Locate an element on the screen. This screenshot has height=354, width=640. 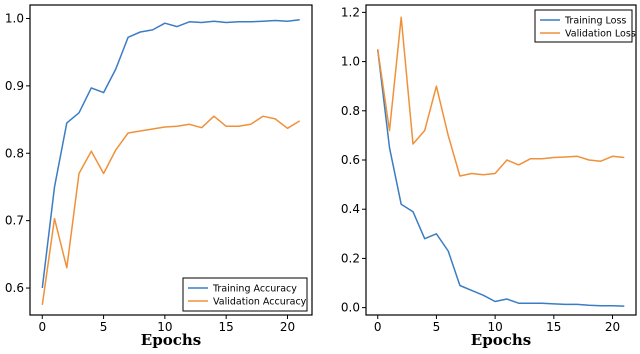
legend-entry: Training Accuracy is located at coordinates (254, 289).